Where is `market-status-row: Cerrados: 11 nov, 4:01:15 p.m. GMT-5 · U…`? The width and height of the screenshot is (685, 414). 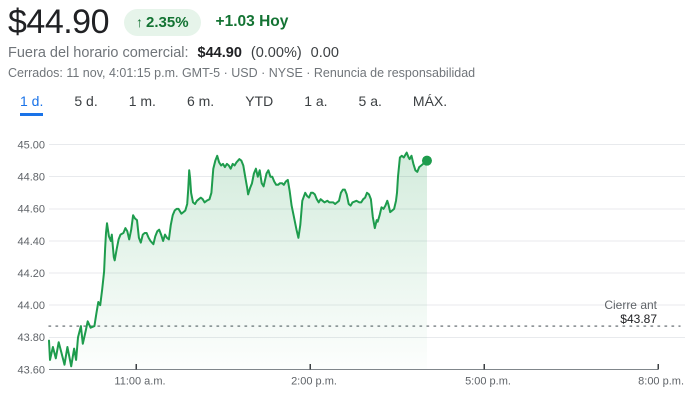 market-status-row: Cerrados: 11 nov, 4:01:15 p.m. GMT-5 · U… is located at coordinates (241, 73).